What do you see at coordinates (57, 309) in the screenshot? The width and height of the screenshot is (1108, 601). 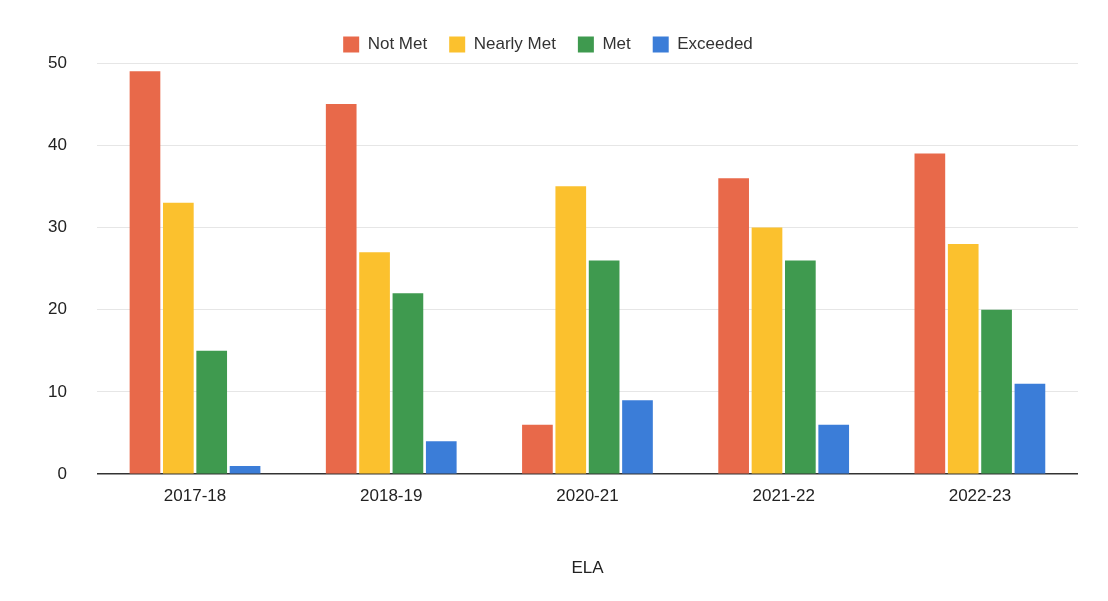 I see `y-tick-label: 20` at bounding box center [57, 309].